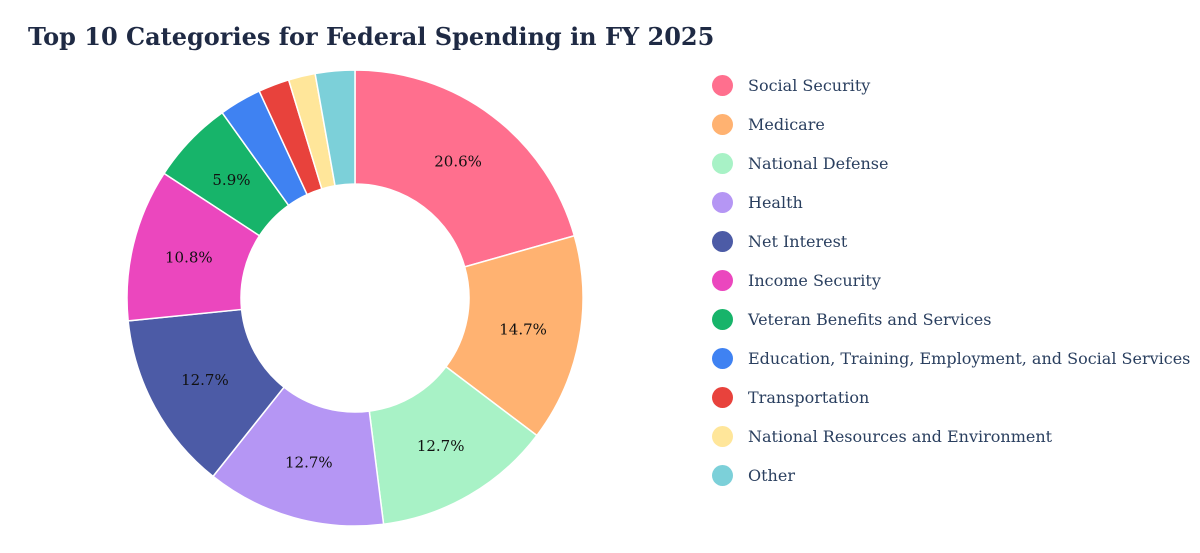  I want to click on slice-other, so click(335, 128).